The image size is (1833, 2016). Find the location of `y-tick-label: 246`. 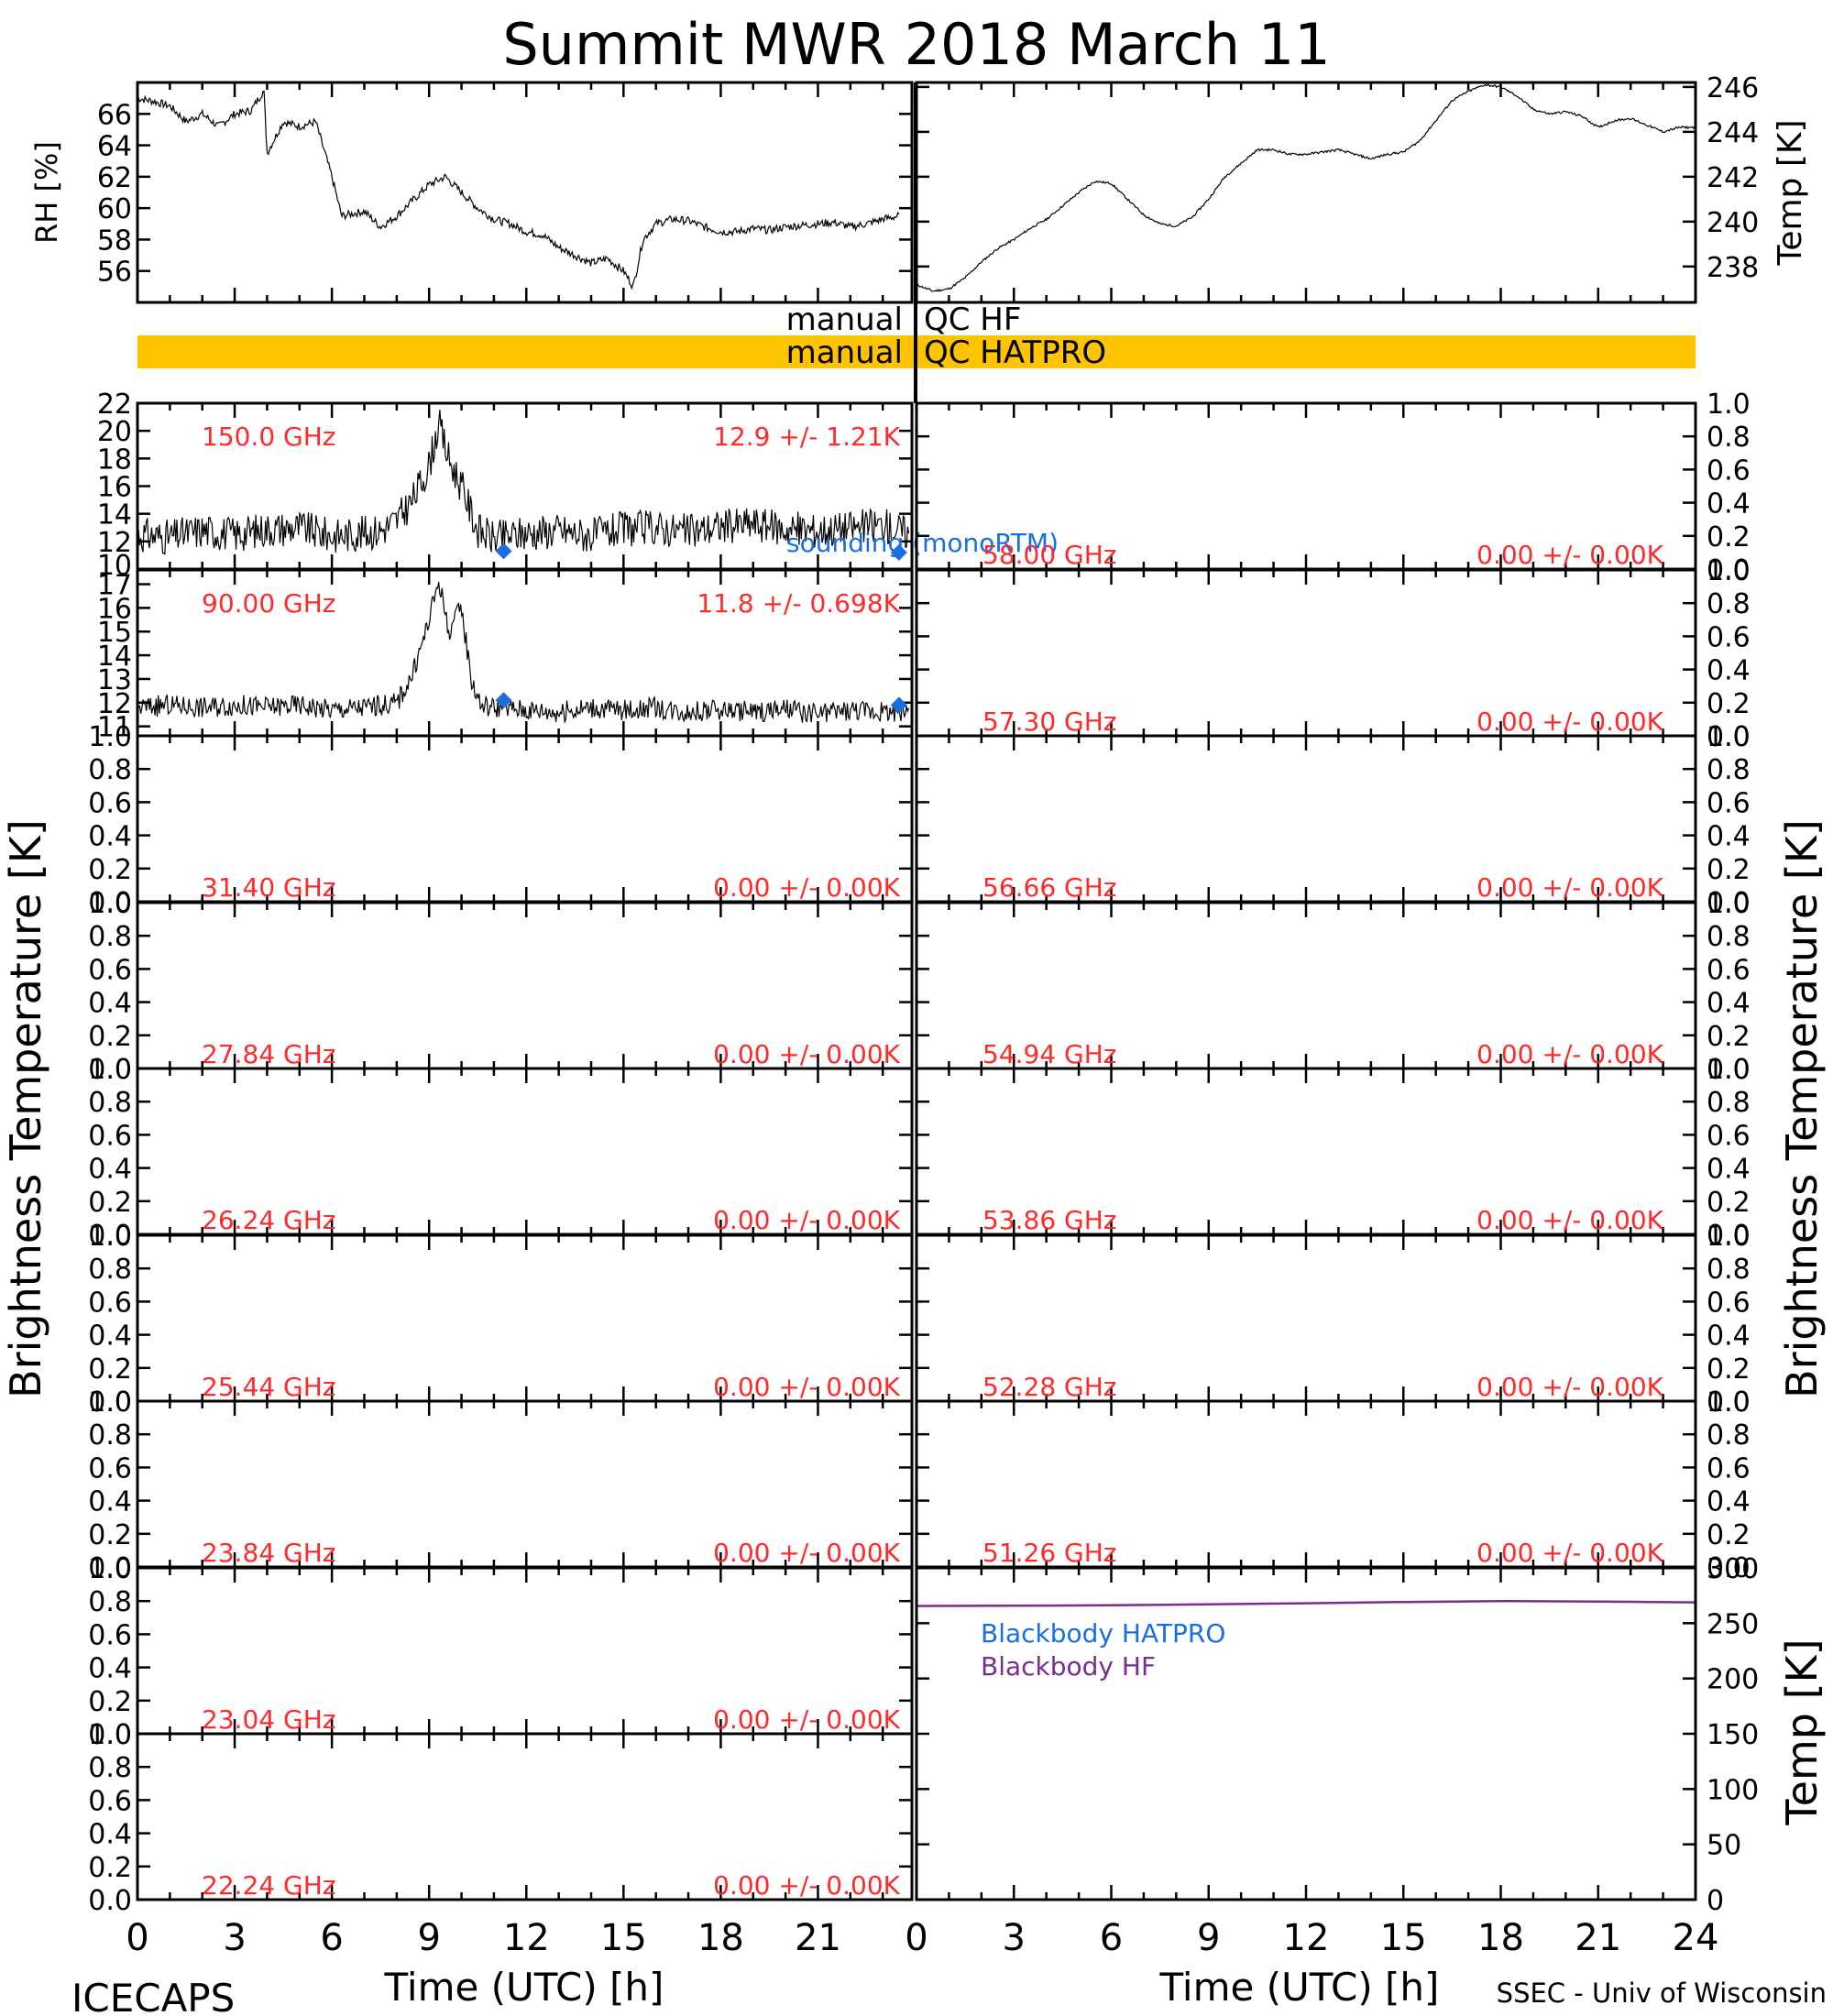

y-tick-label: 246 is located at coordinates (1733, 88).